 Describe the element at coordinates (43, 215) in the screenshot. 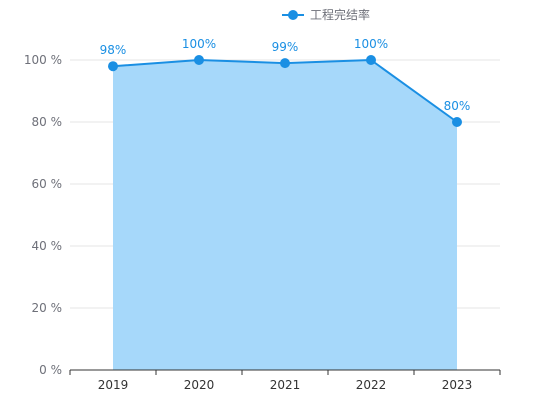

I see `y-axis-ticks: 0 % 20 % 40 % 60 % 80 % 100 %` at that location.